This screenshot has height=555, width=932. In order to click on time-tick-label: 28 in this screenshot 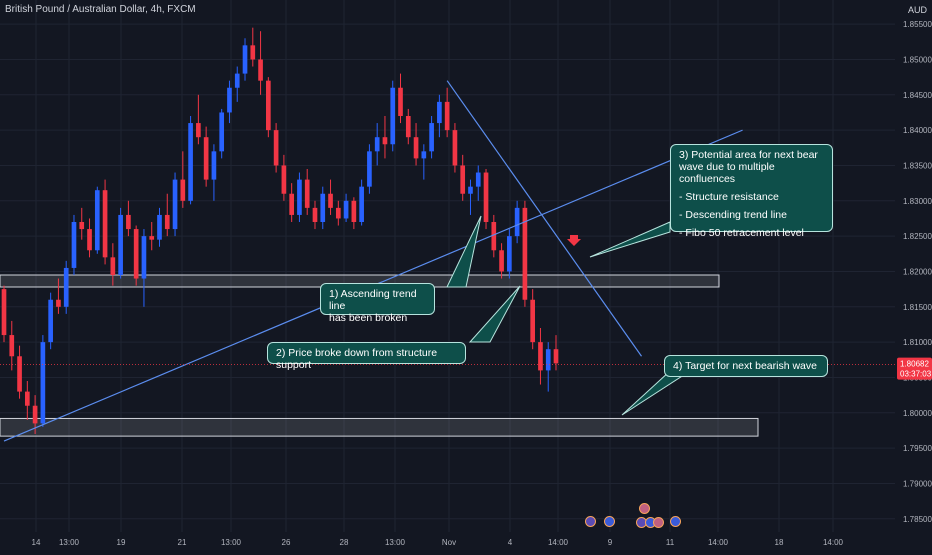, I will do `click(344, 542)`.